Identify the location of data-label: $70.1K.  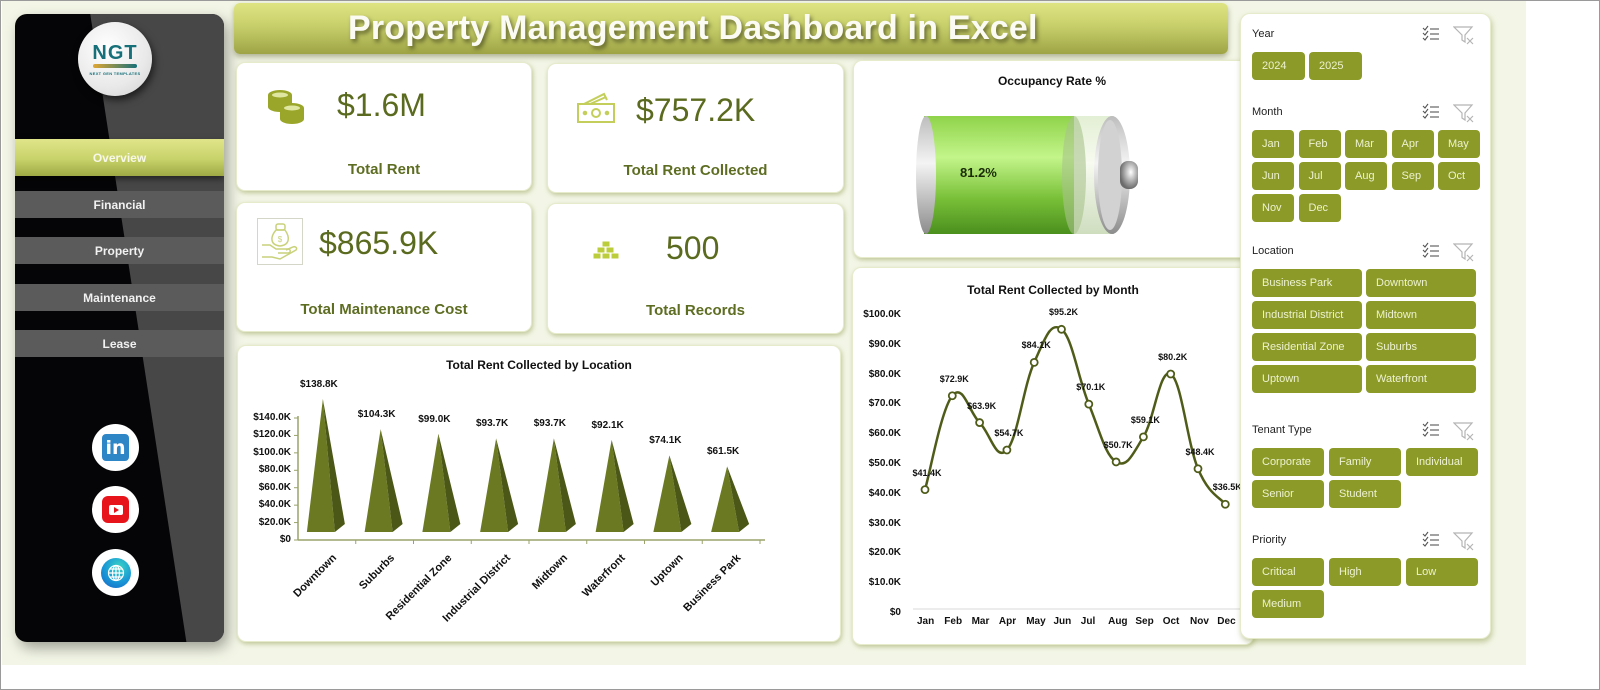
(1091, 387).